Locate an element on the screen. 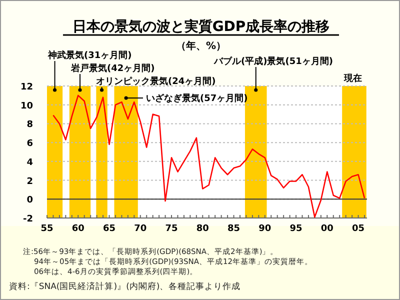  x-tick-label: 75 is located at coordinates (171, 229).